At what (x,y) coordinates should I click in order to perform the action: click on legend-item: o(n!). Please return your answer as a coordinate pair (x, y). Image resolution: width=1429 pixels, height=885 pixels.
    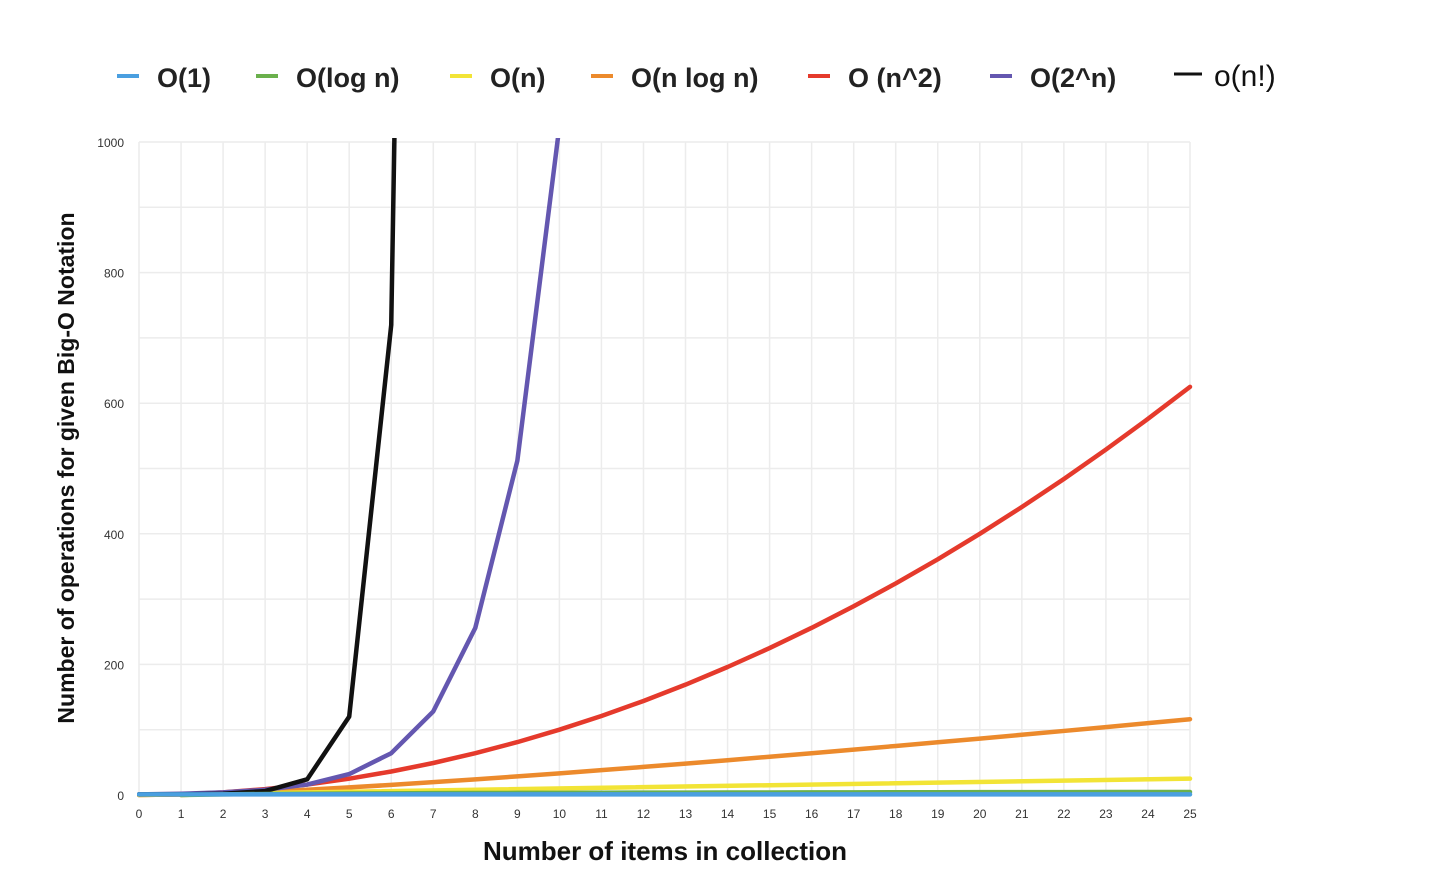
    Looking at the image, I should click on (1225, 76).